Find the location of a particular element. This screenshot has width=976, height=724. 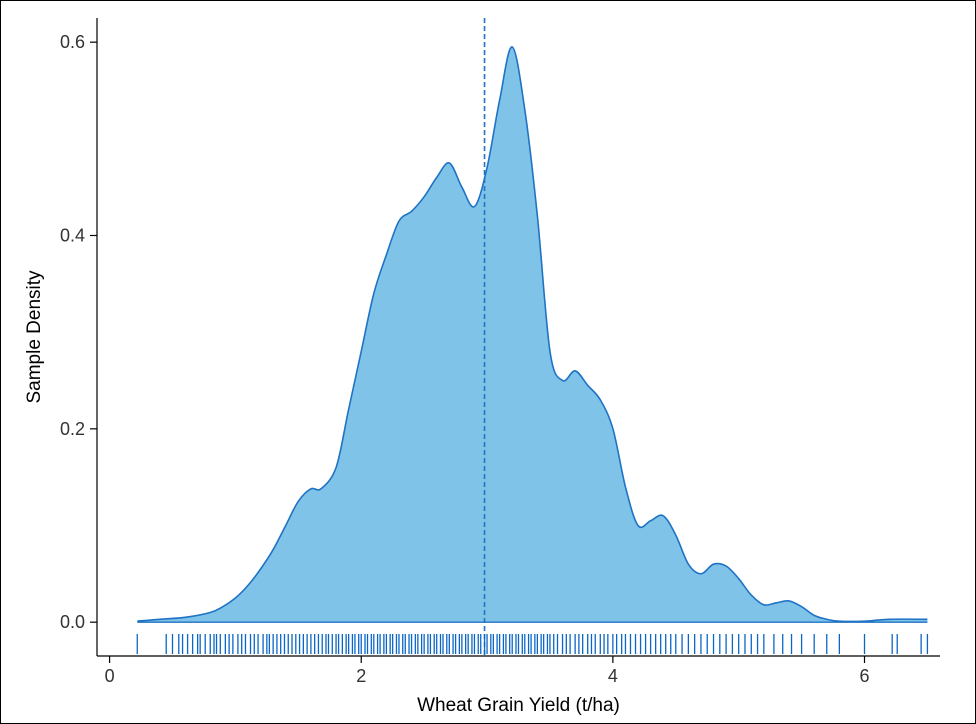

y-tick-label: 0.2 is located at coordinates (72, 429).